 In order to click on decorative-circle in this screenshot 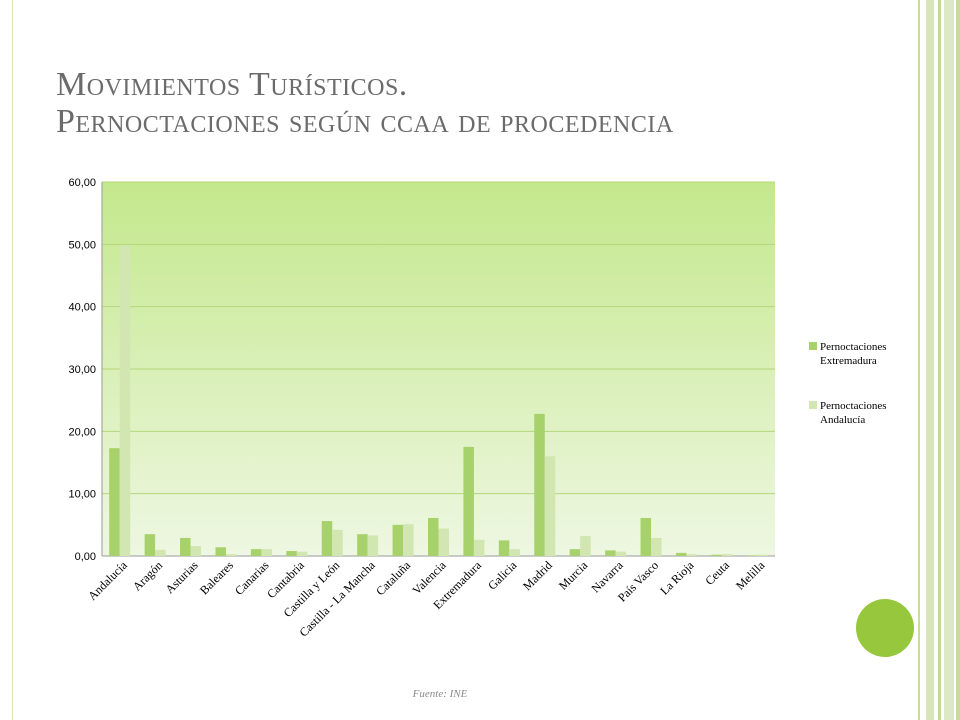, I will do `click(885, 628)`.